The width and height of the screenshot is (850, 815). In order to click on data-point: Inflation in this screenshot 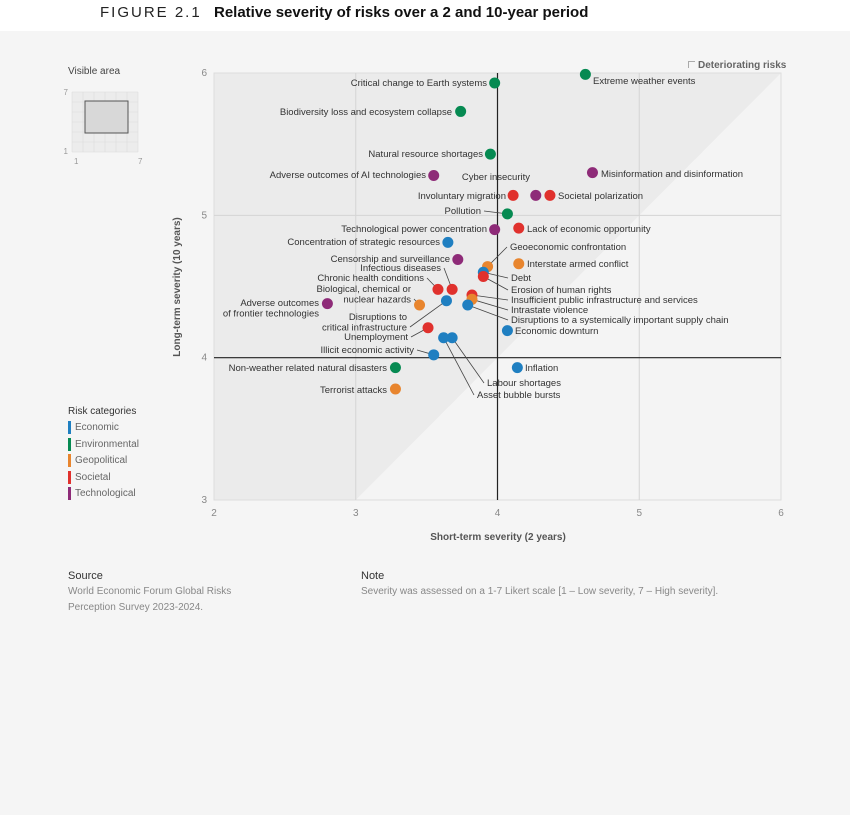, I will do `click(534, 368)`.